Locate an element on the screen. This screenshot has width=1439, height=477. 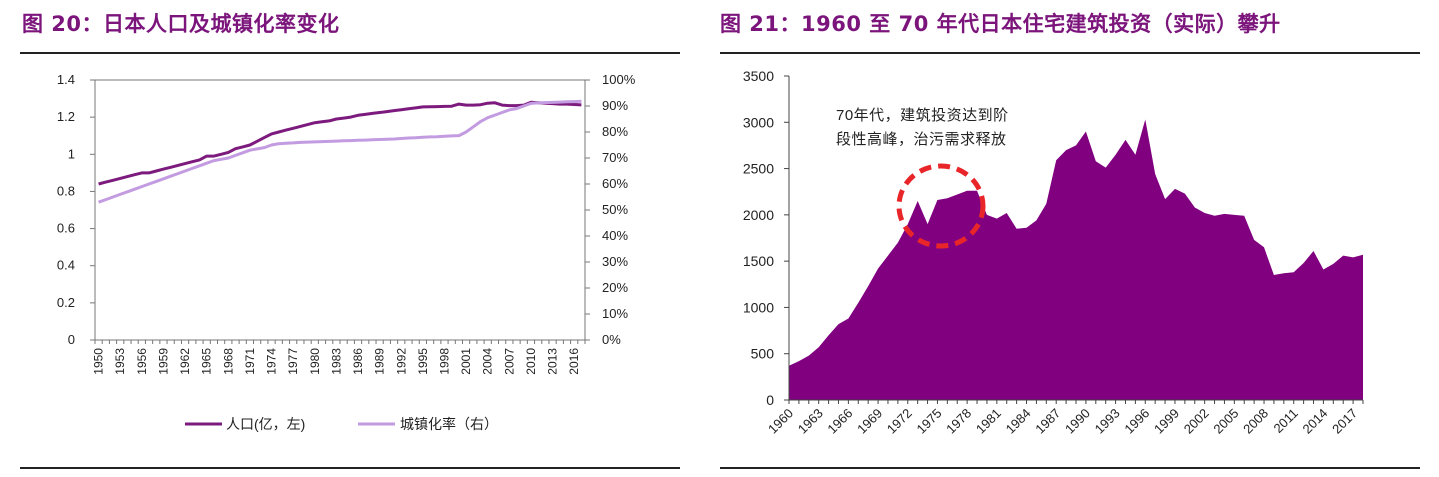
x-tick-label: 1956 is located at coordinates (142, 361).